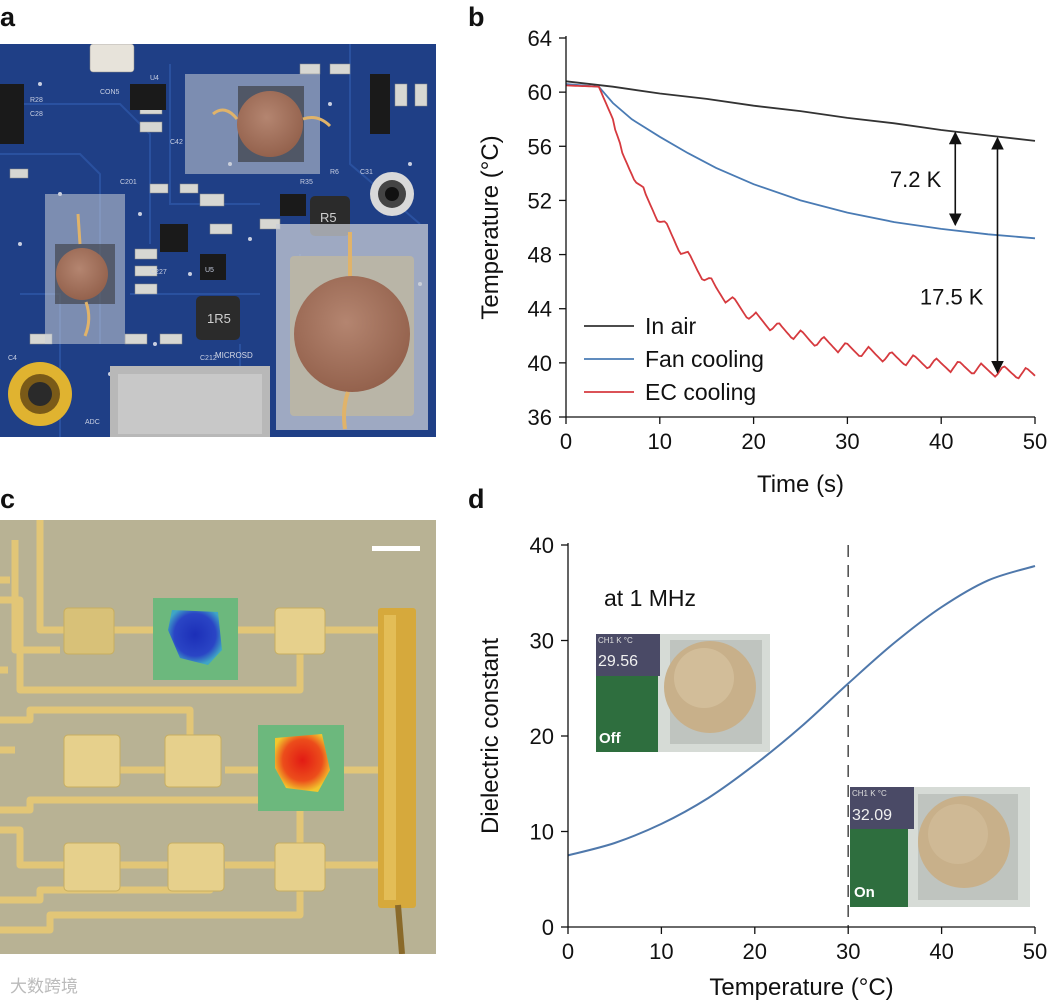  I want to click on inset-reading-on: 32.09, so click(872, 815).